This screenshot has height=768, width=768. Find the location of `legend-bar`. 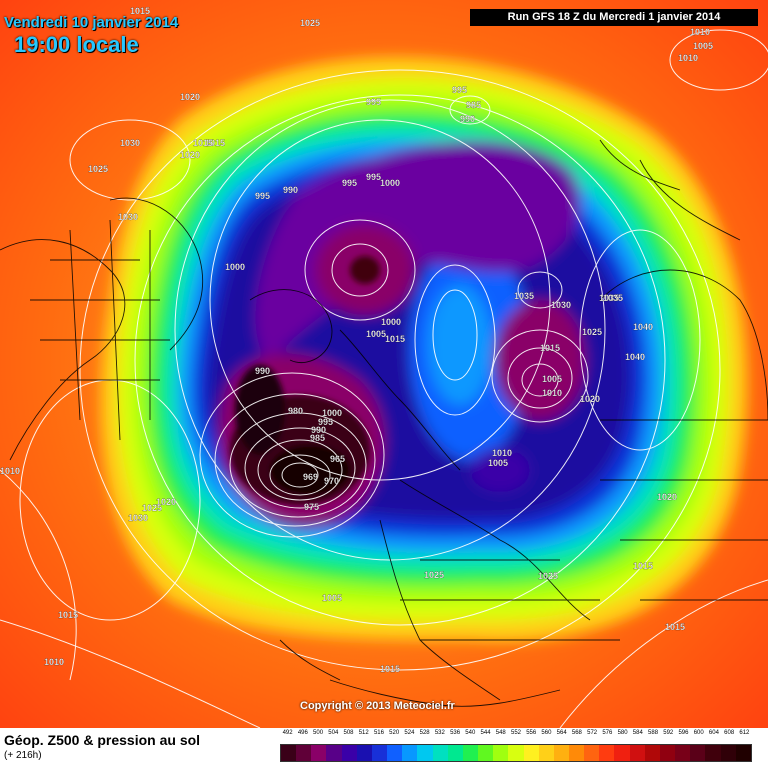

legend-bar is located at coordinates (516, 753).